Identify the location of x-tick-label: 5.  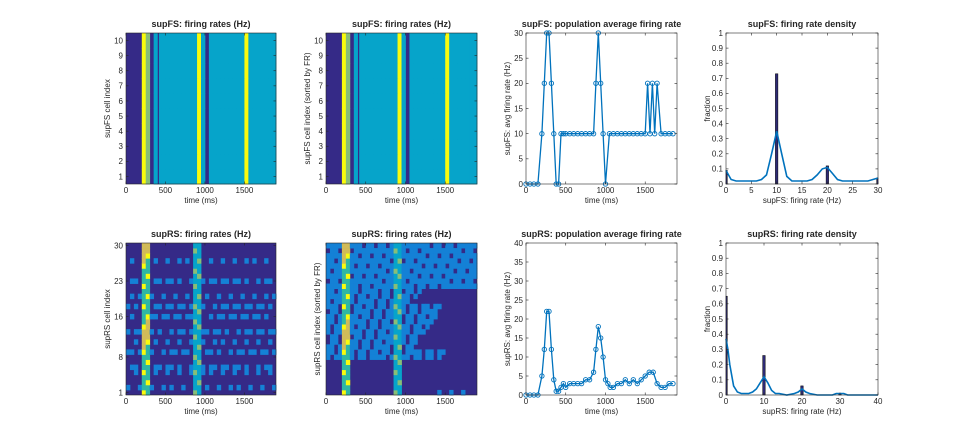
(751, 190).